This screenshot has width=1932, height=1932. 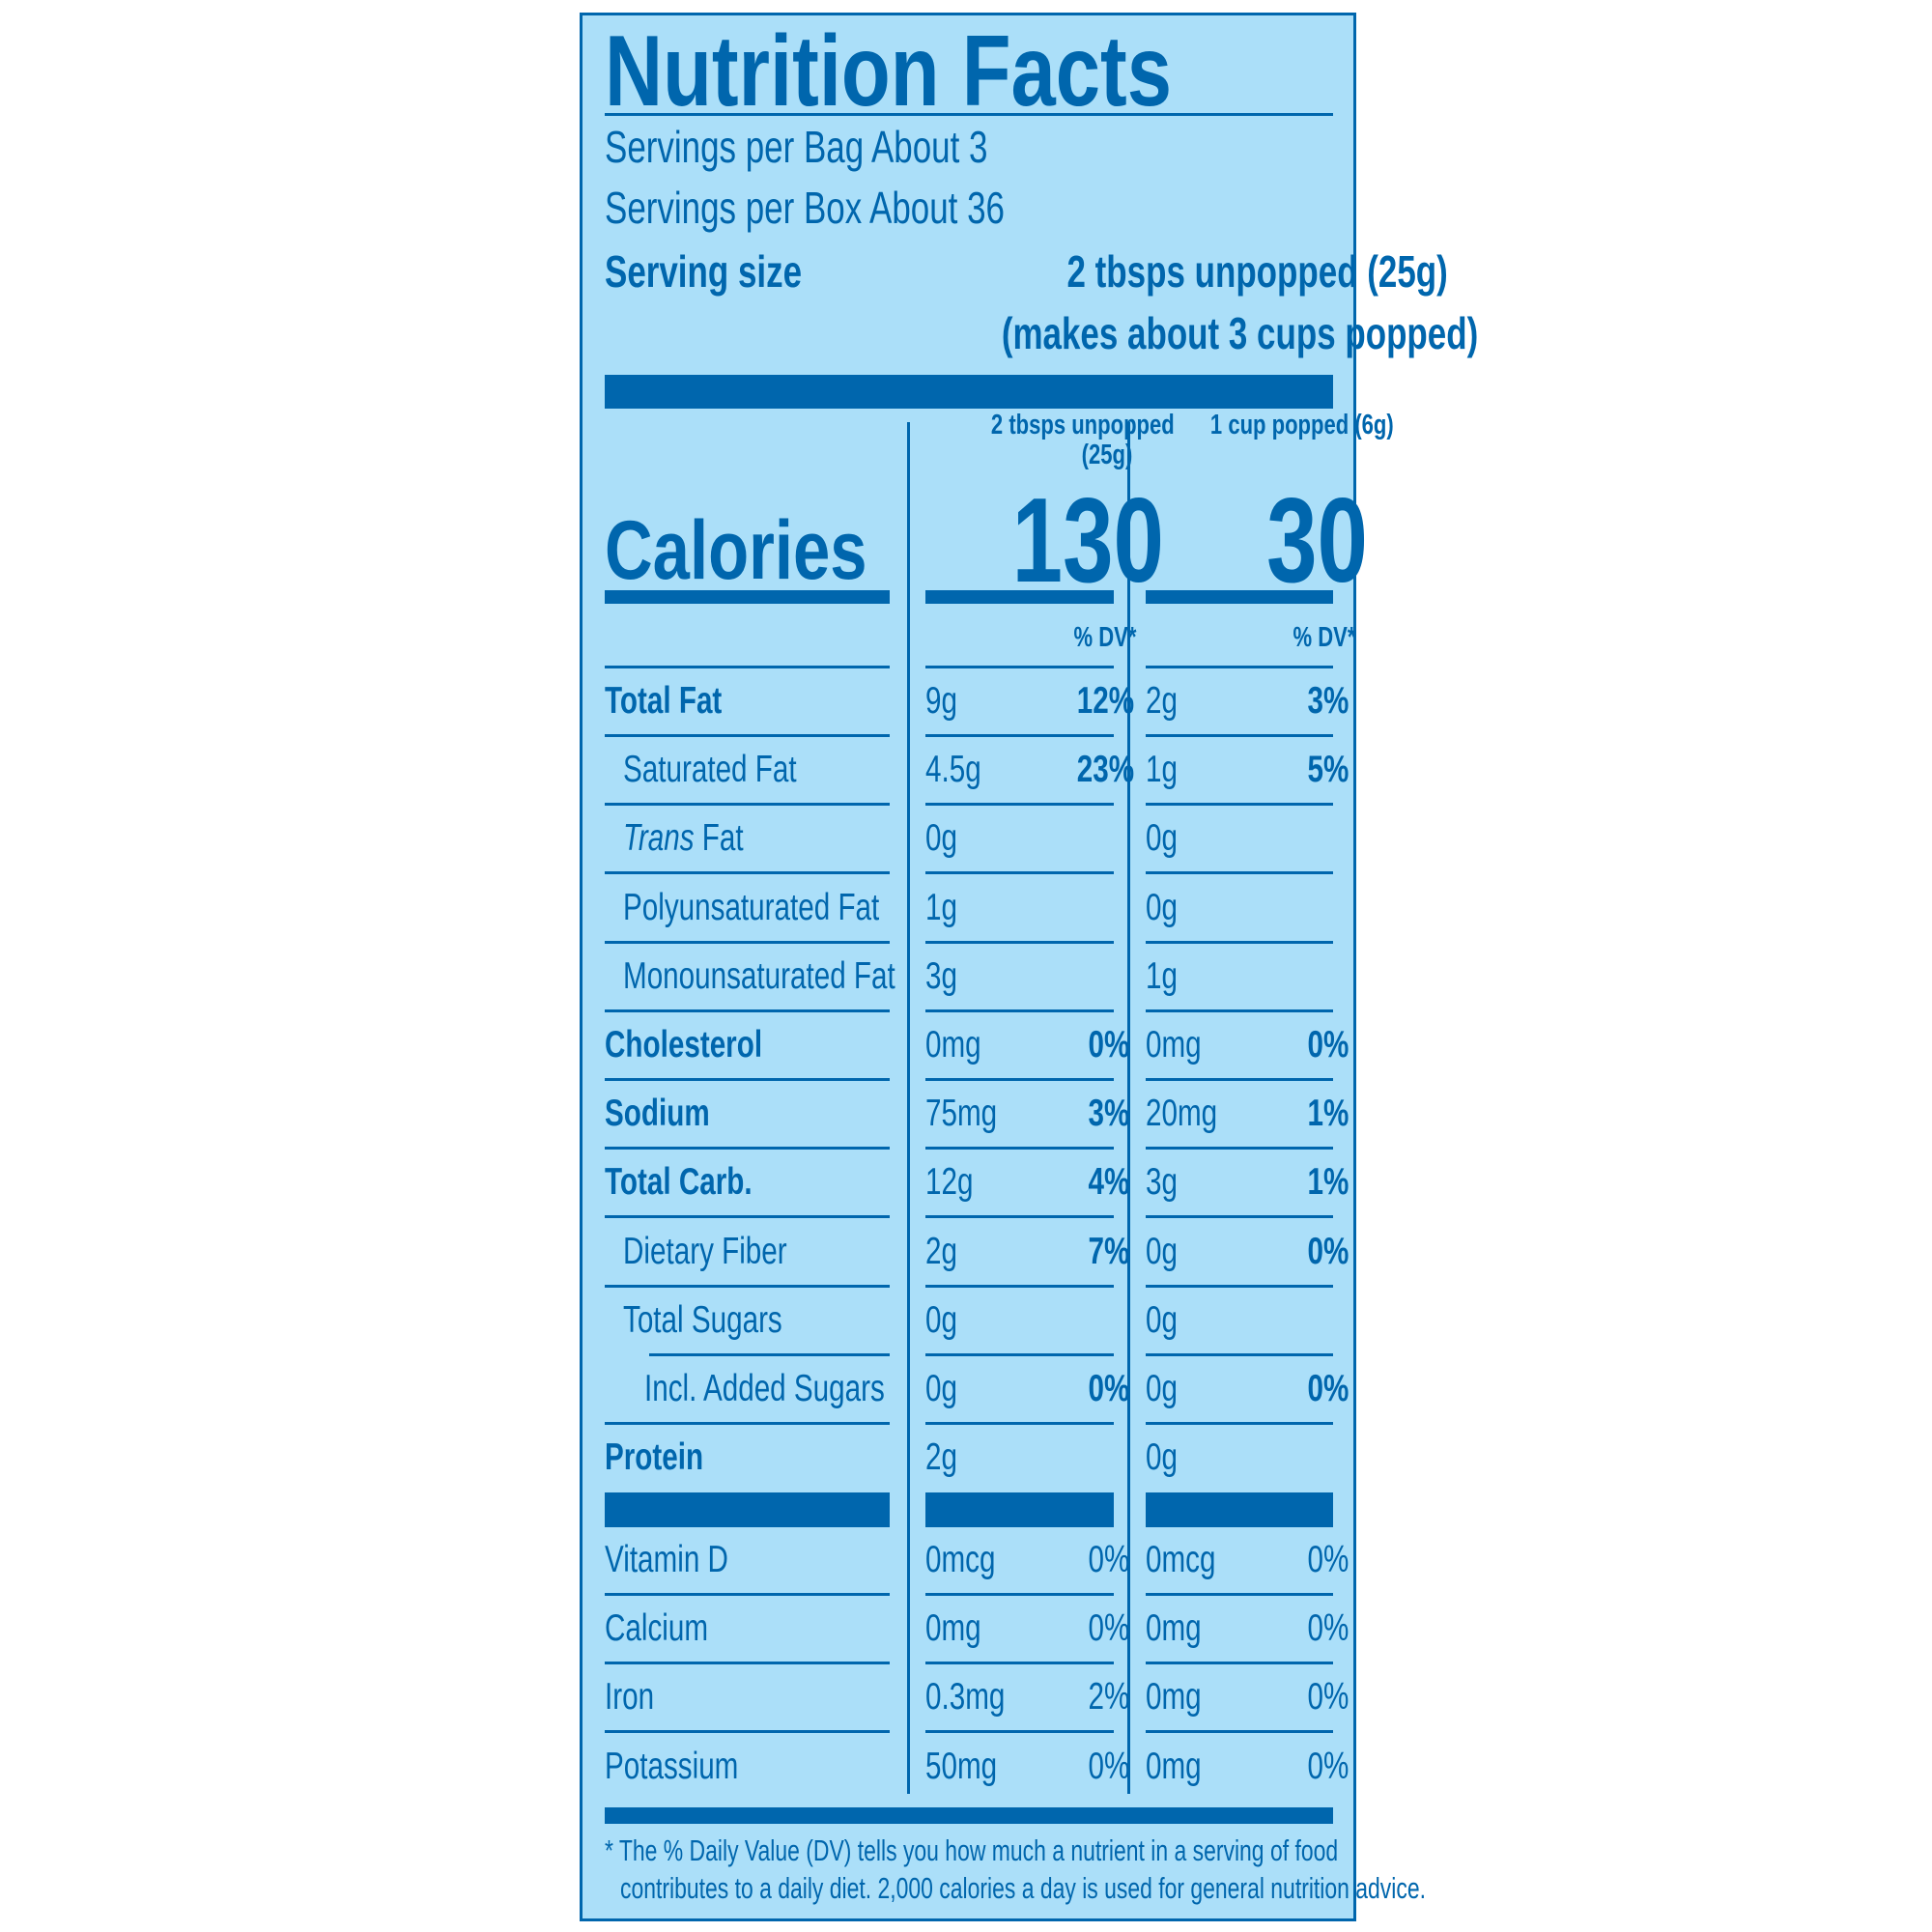 What do you see at coordinates (1301, 425) in the screenshot?
I see `column-header-text: 1 cup popped (6g)` at bounding box center [1301, 425].